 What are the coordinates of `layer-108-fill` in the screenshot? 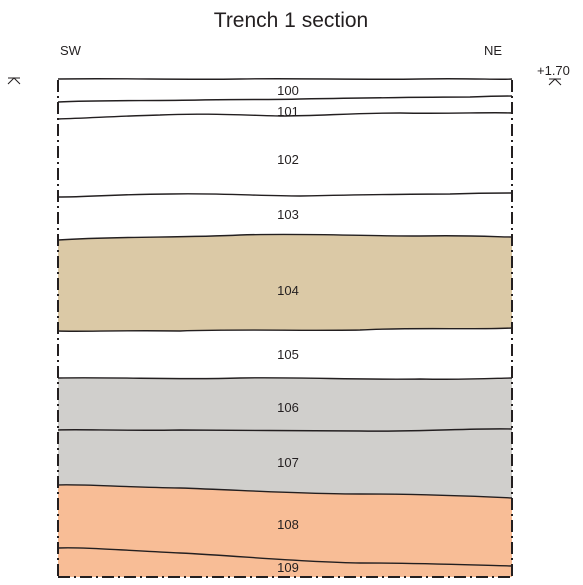 It's located at (285, 525).